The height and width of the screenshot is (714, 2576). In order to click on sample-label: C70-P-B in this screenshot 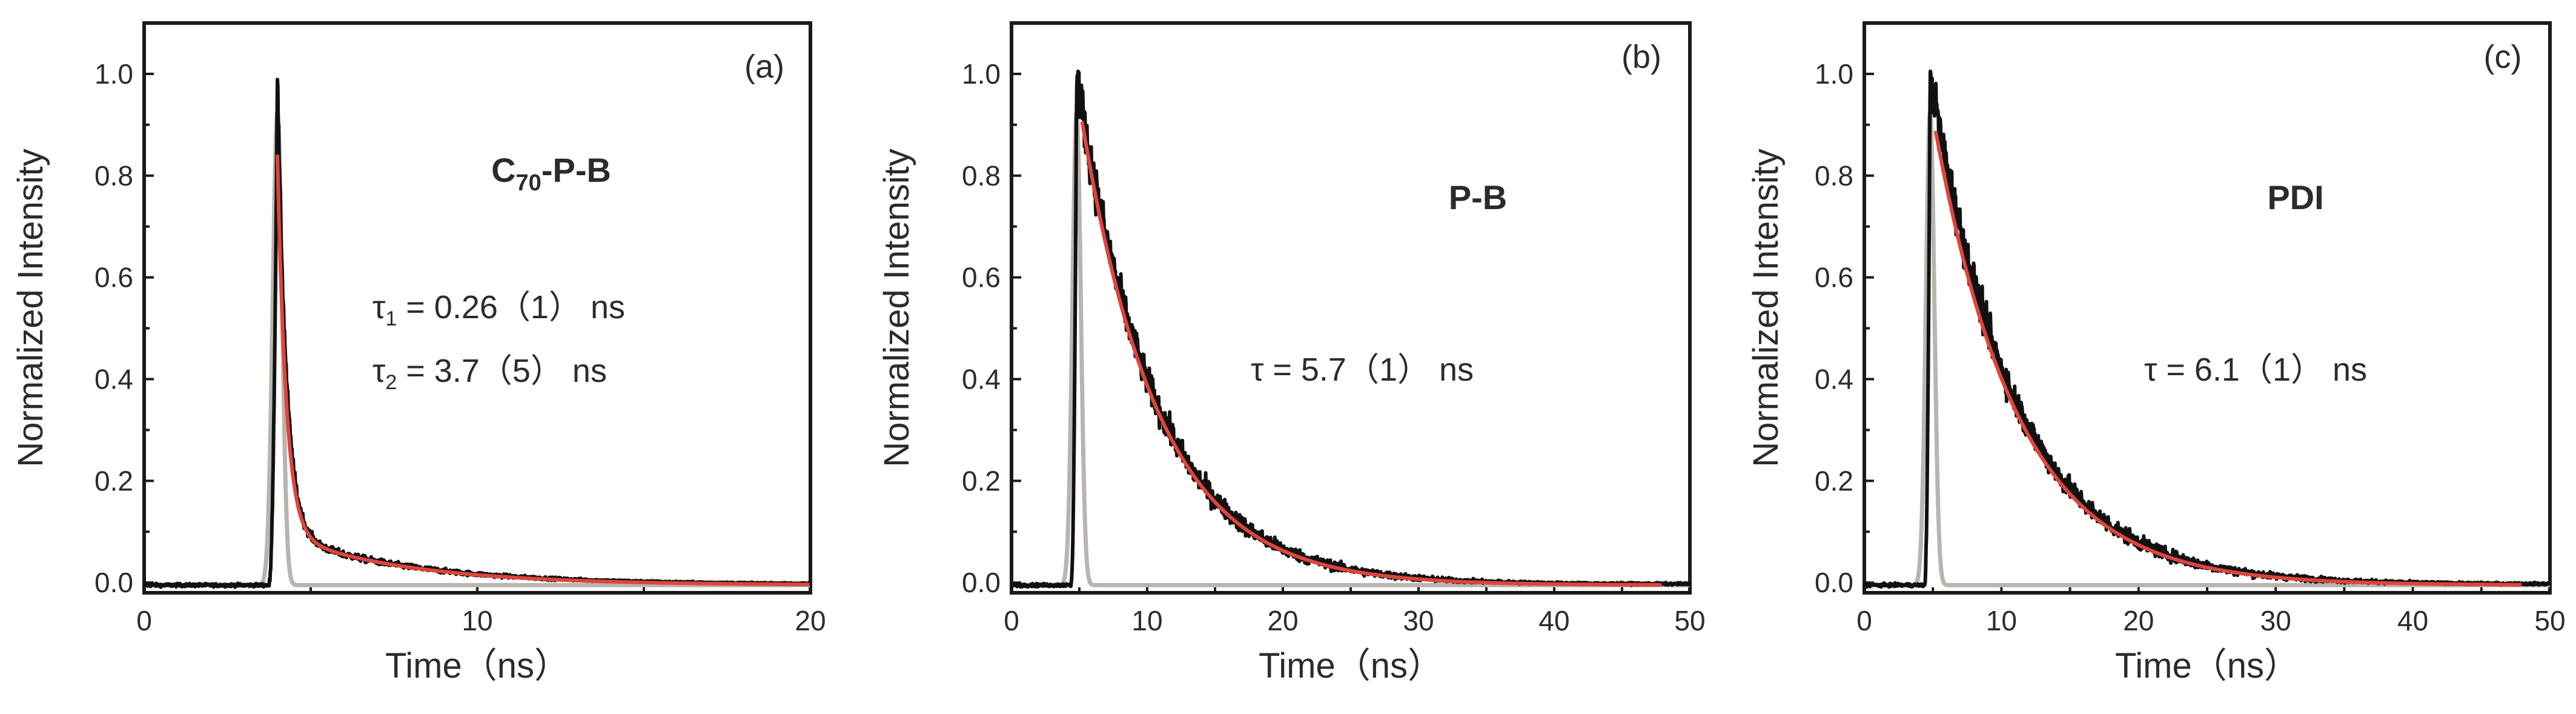, I will do `click(551, 173)`.